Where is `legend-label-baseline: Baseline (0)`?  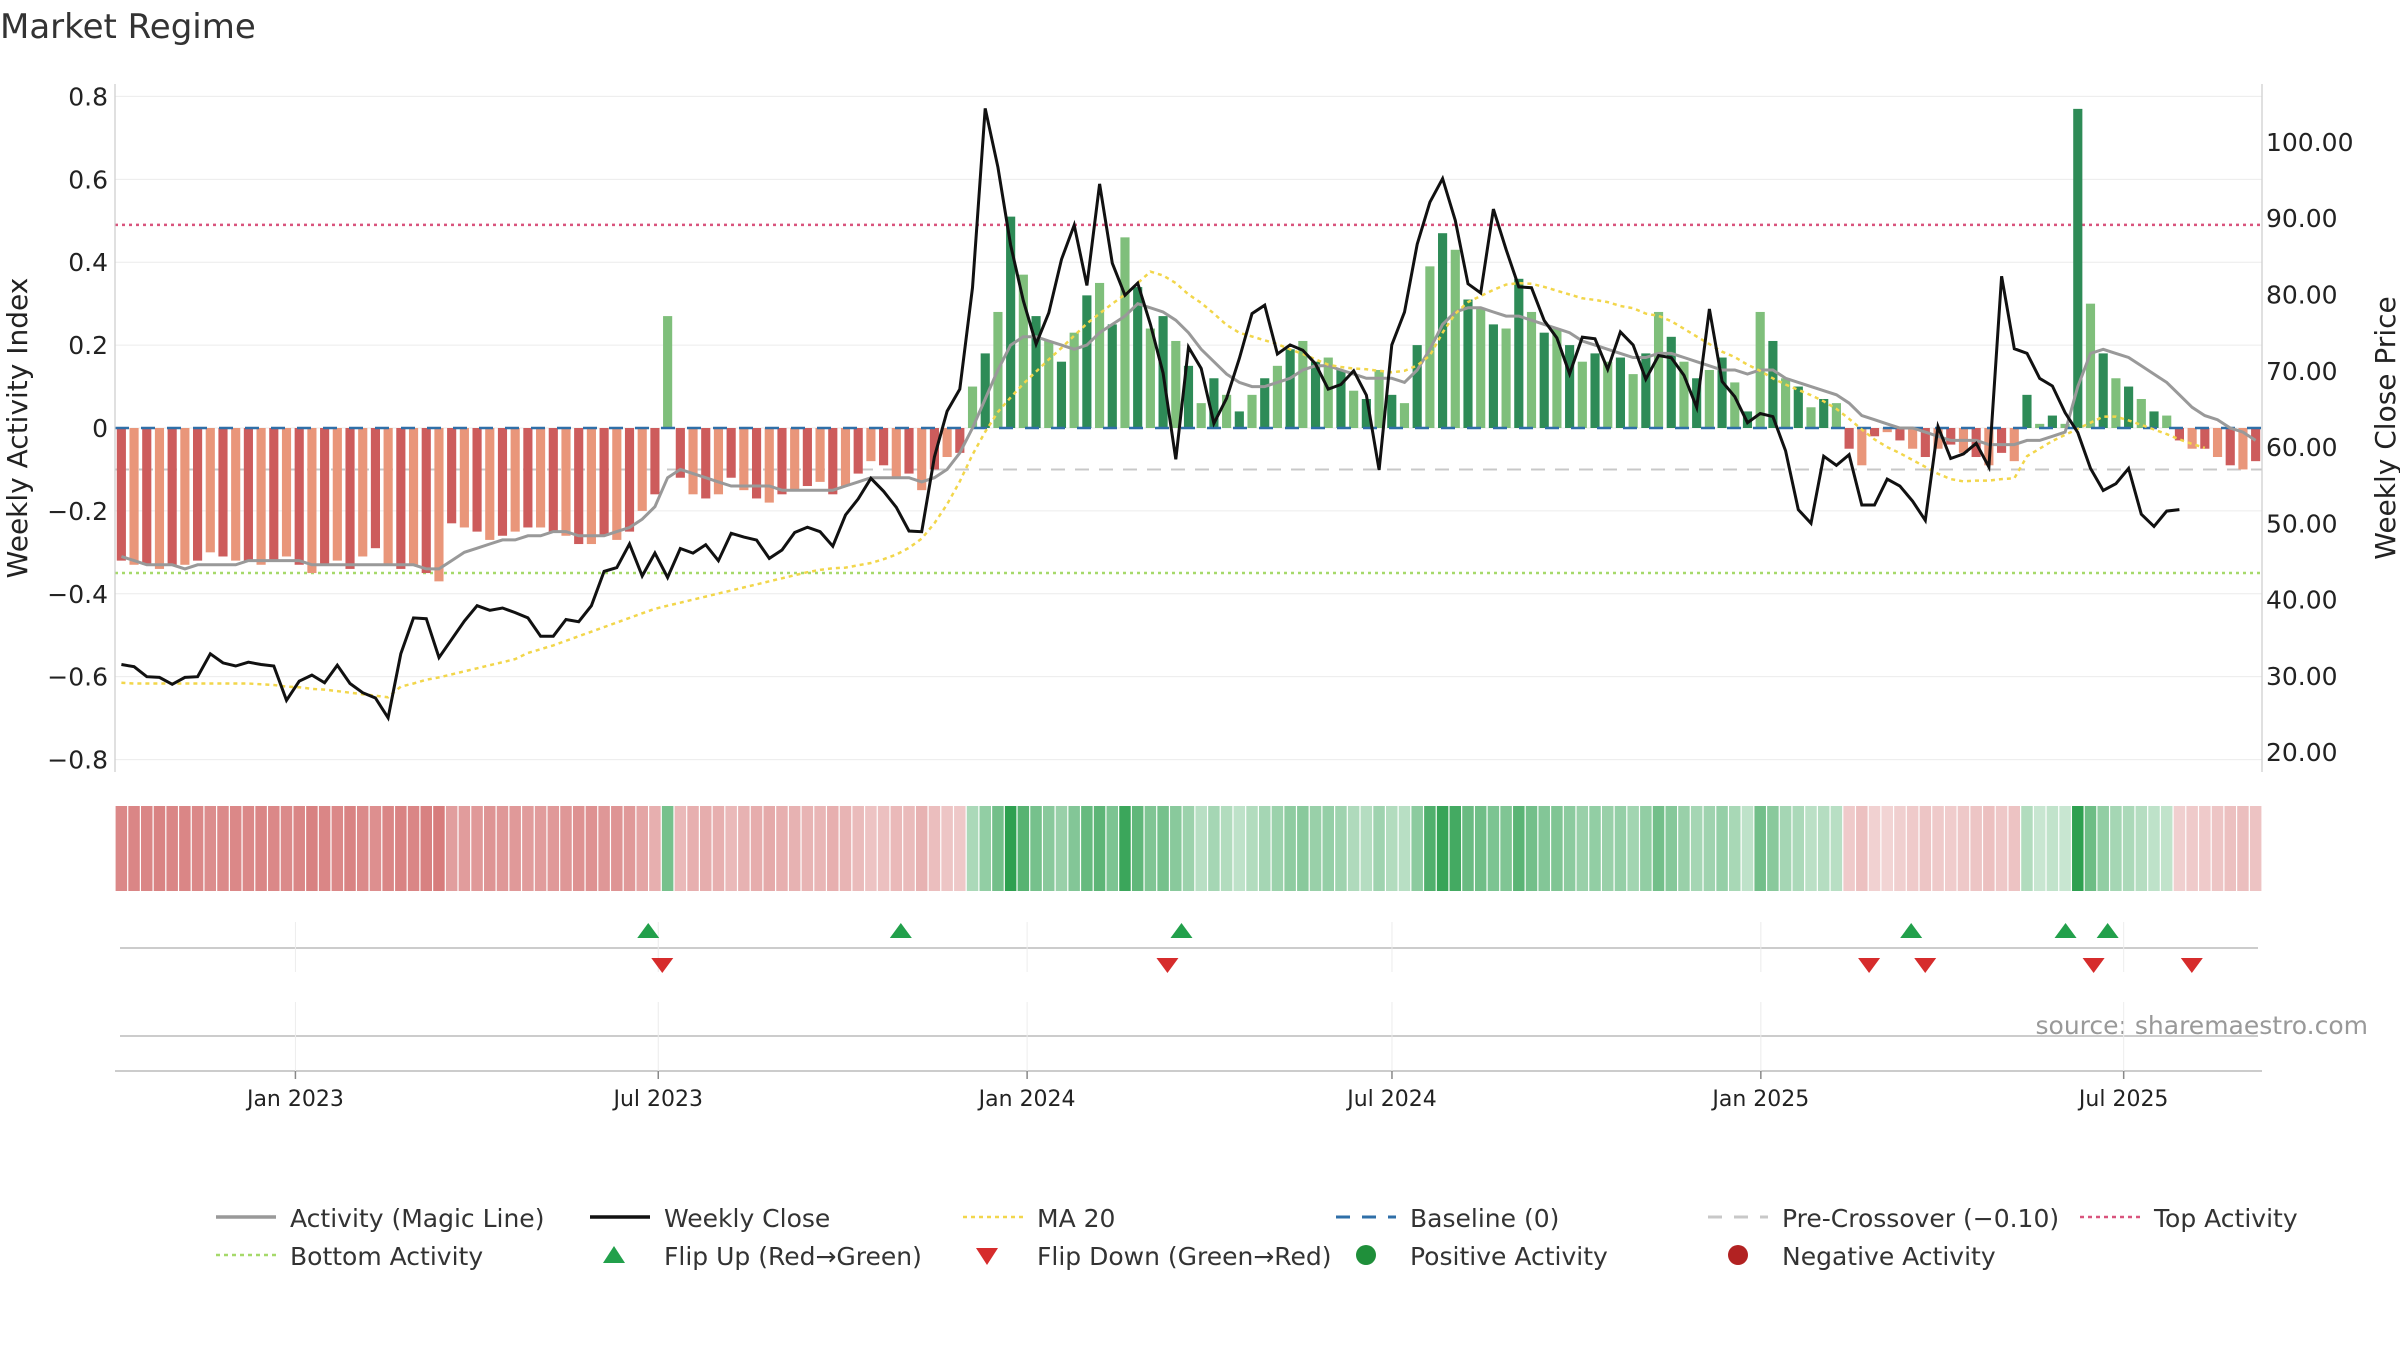 legend-label-baseline: Baseline (0) is located at coordinates (1484, 1218).